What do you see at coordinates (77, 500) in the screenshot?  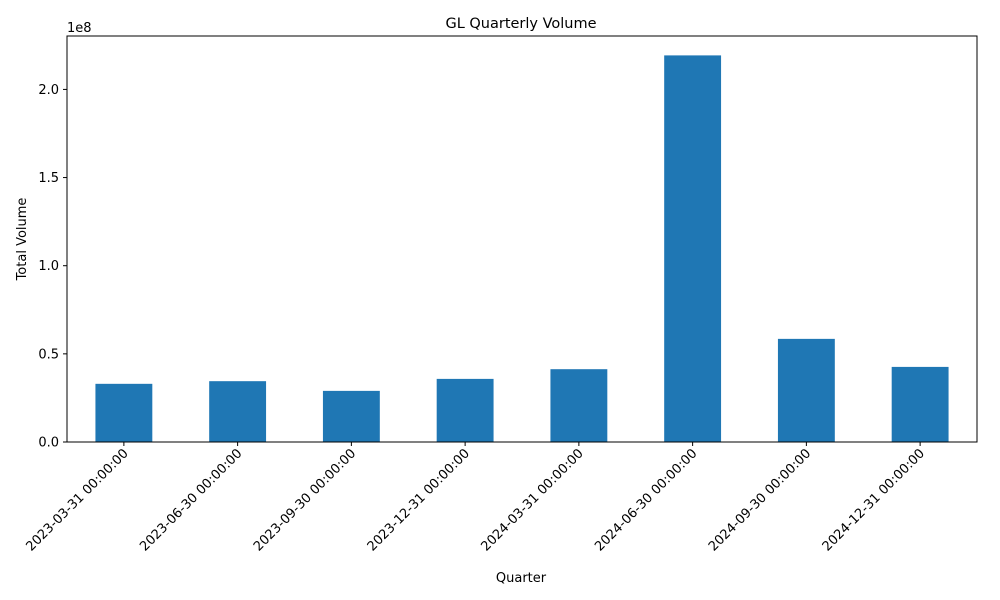 I see `x-tick-label: 2023-03-31 00:00:00` at bounding box center [77, 500].